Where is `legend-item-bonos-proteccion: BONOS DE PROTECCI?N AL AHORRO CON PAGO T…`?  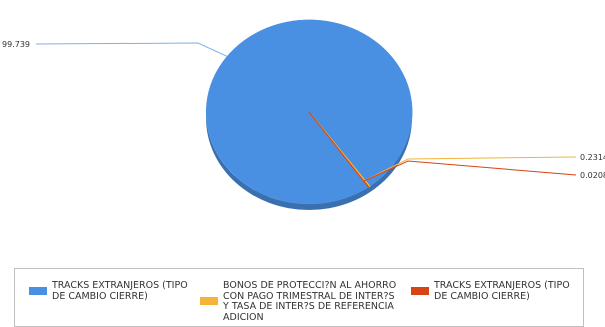
legend-item-bonos-proteccion: BONOS DE PROTECCI?N AL AHORRO CON PAGO T… is located at coordinates (298, 299).